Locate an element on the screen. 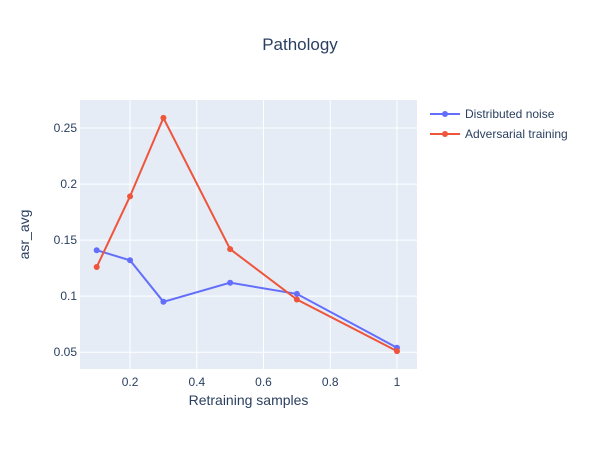  y-tick-label: 0.25 is located at coordinates (66, 128).